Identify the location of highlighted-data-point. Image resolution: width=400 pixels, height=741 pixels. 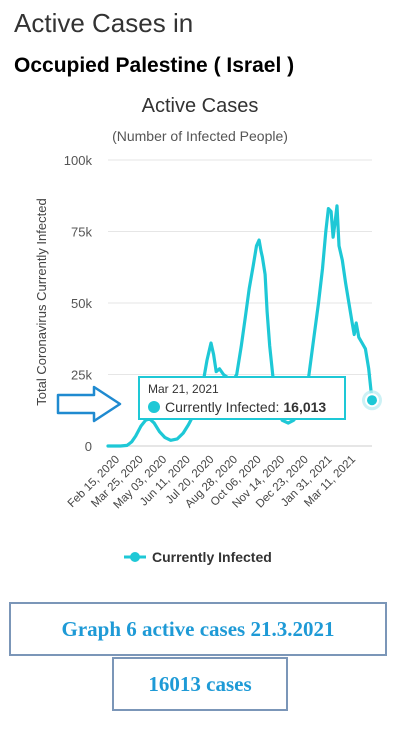
(372, 400).